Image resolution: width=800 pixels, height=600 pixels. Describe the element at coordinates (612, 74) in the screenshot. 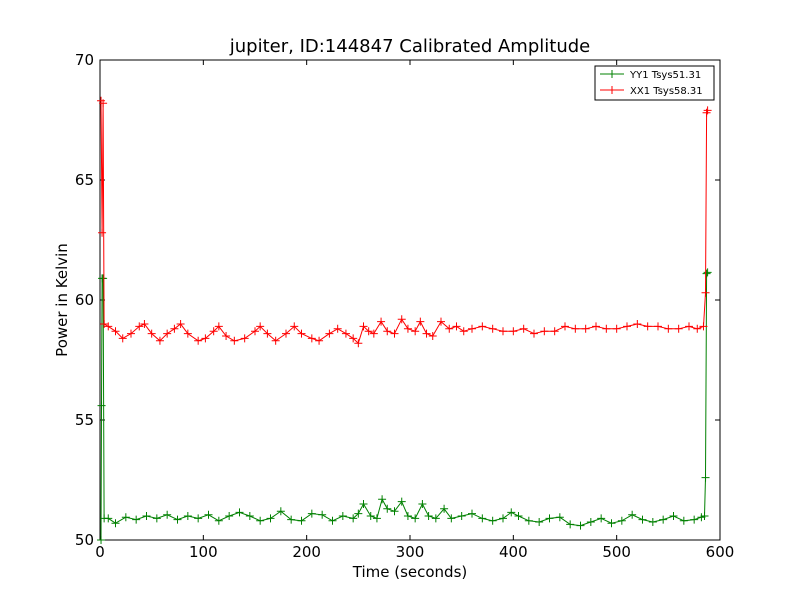

I see `legend-marker-yy1` at that location.